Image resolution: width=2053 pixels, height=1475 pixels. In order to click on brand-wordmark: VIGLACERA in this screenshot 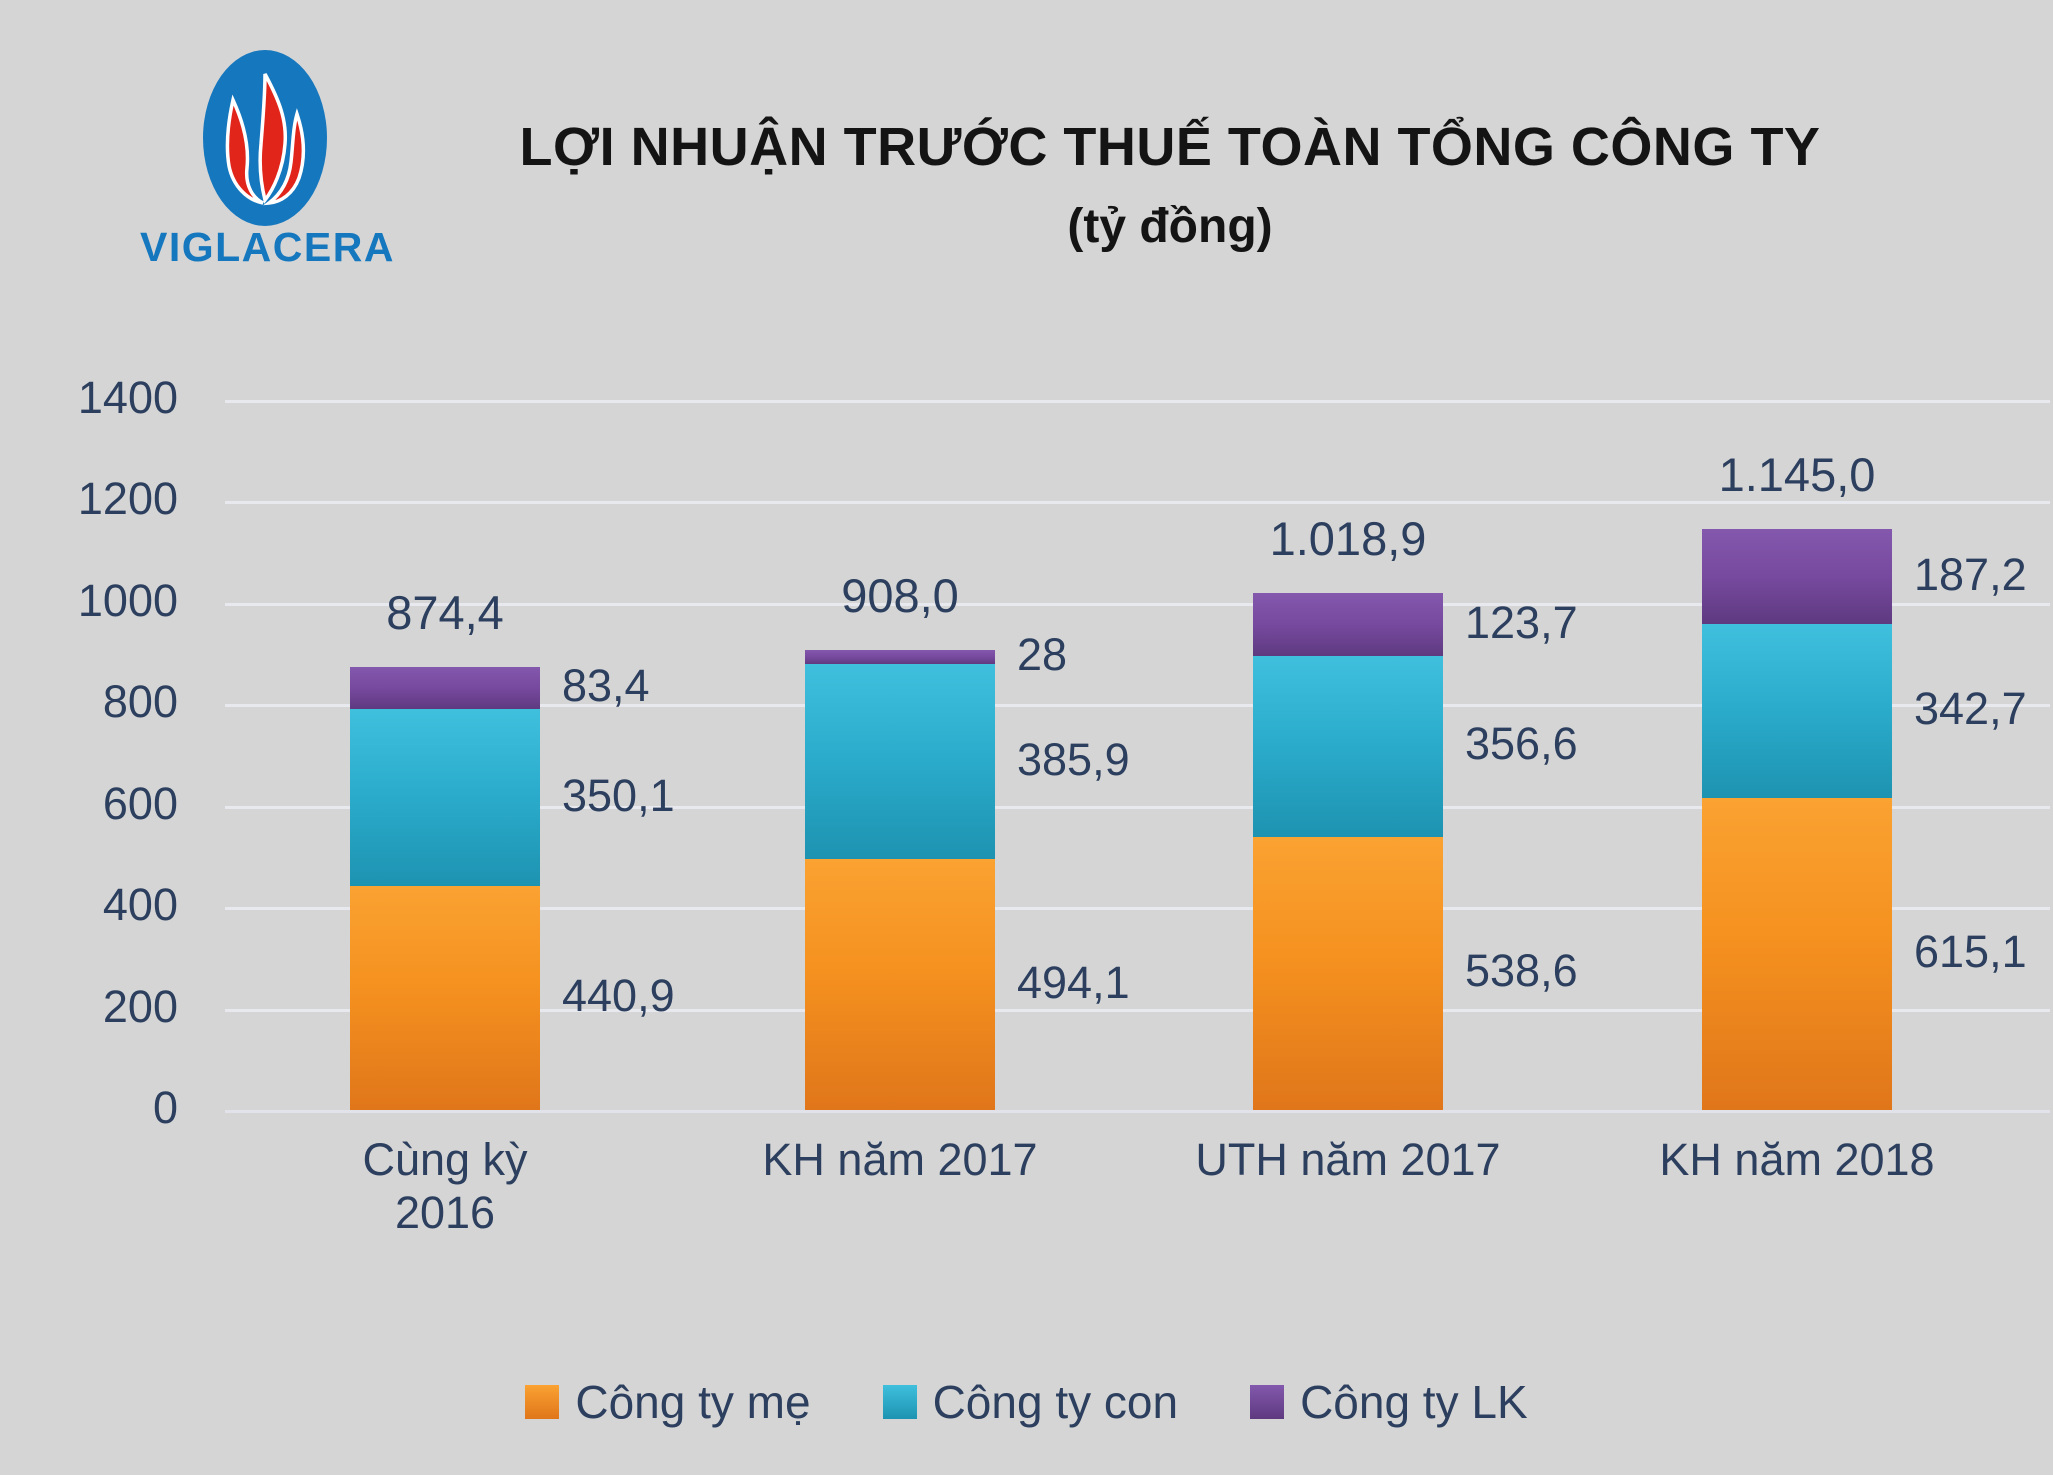, I will do `click(267, 247)`.